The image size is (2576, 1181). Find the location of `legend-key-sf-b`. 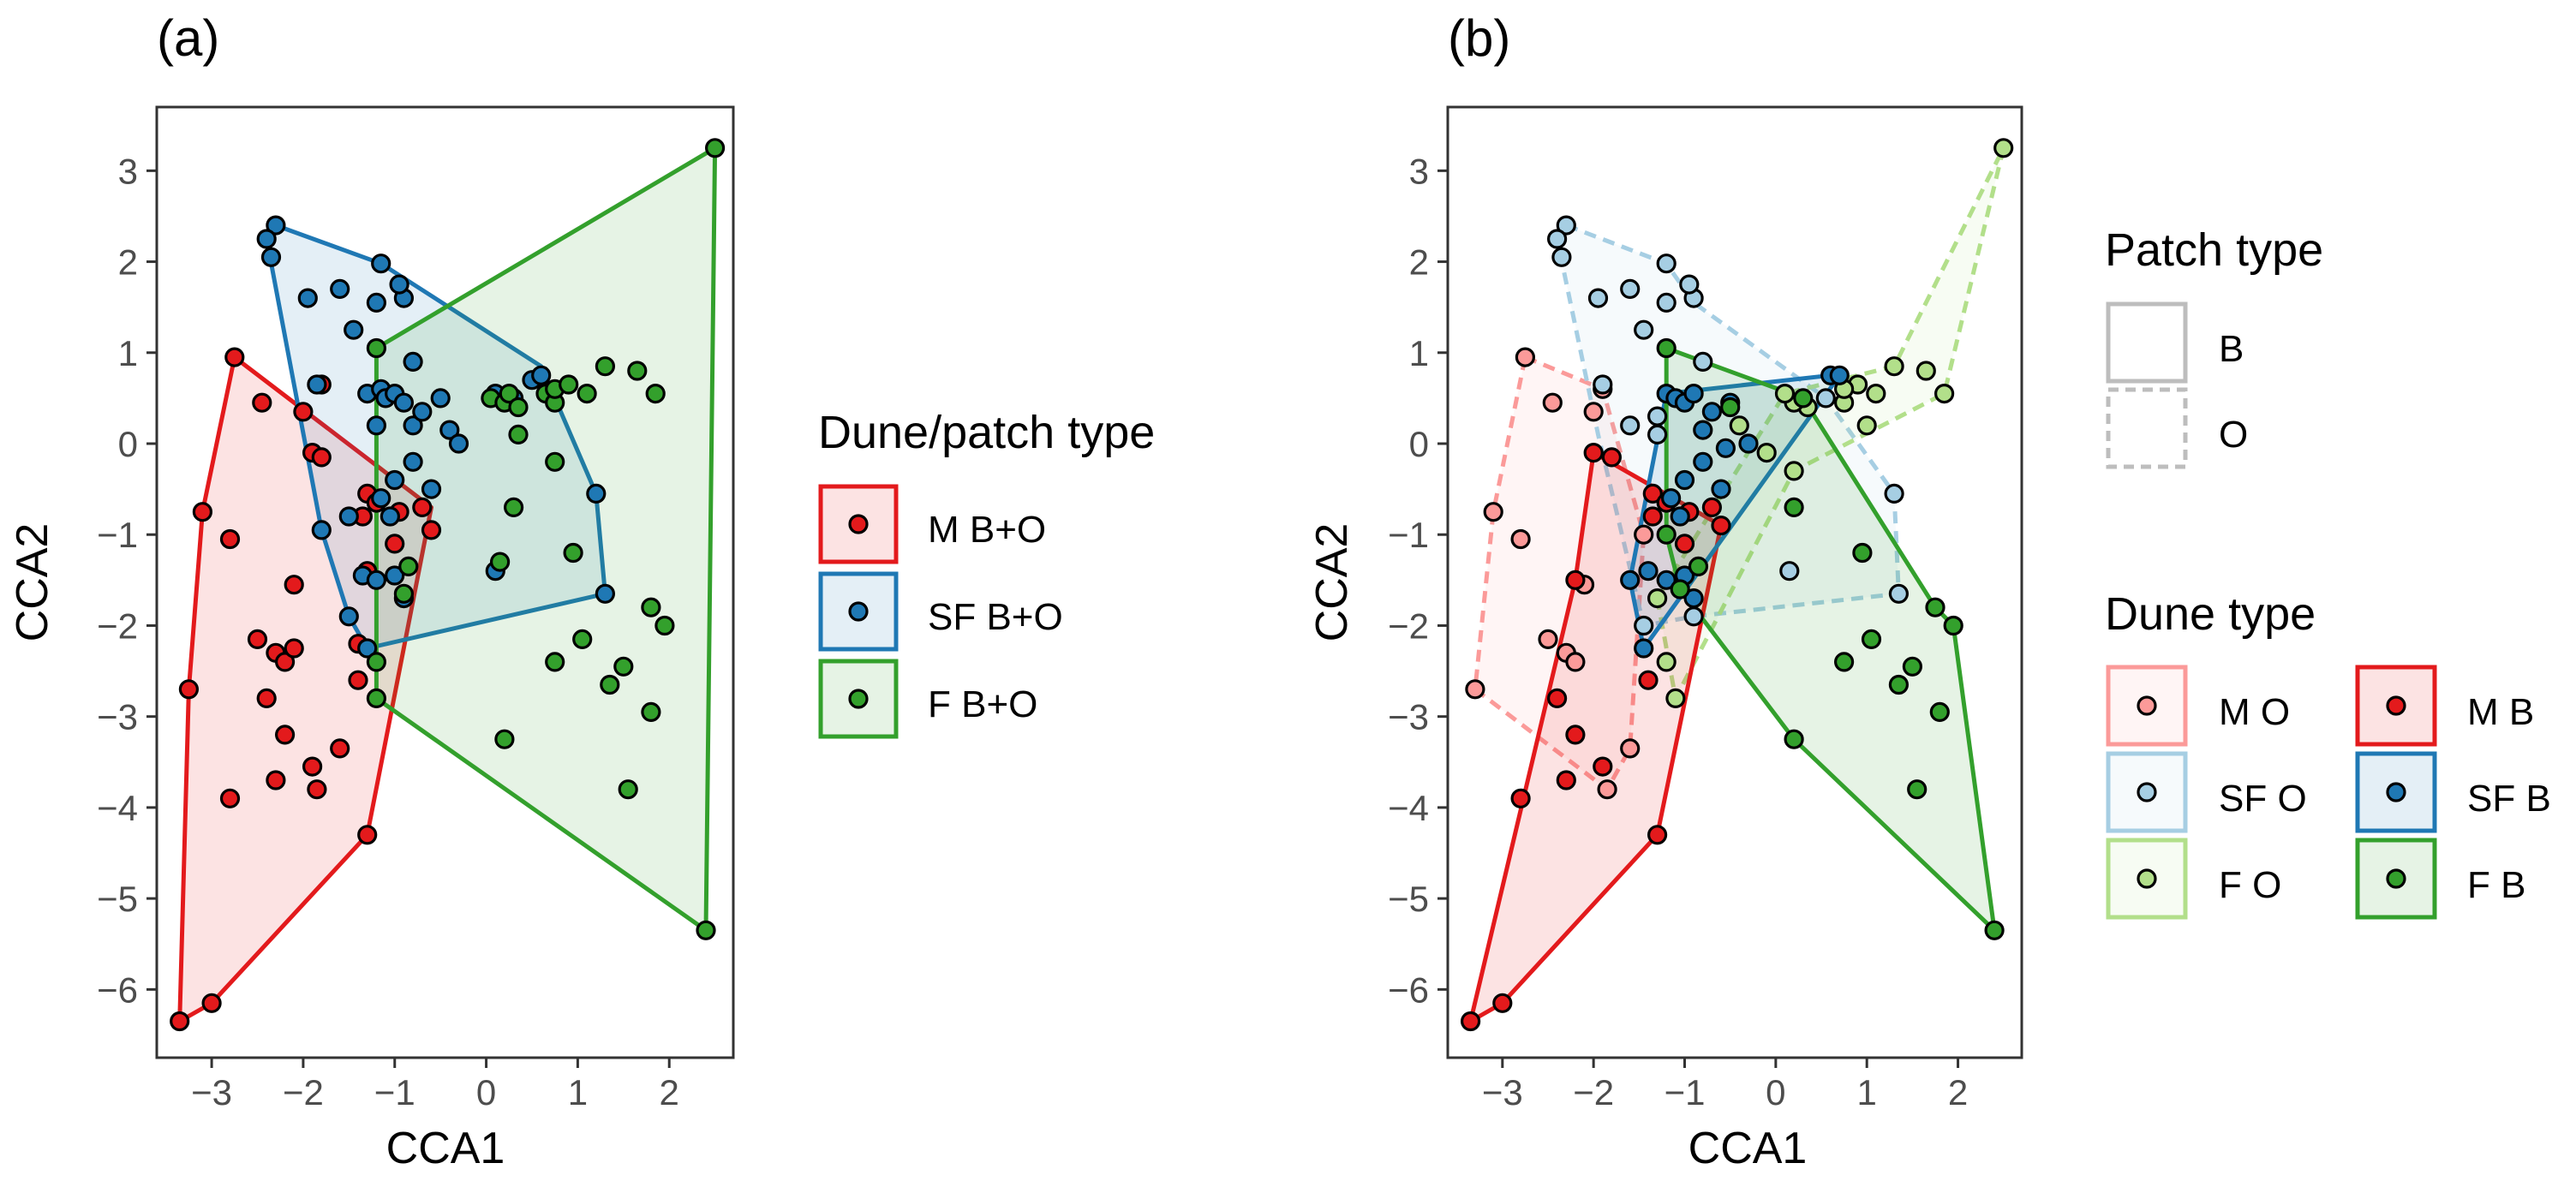

legend-key-sf-b is located at coordinates (2396, 792).